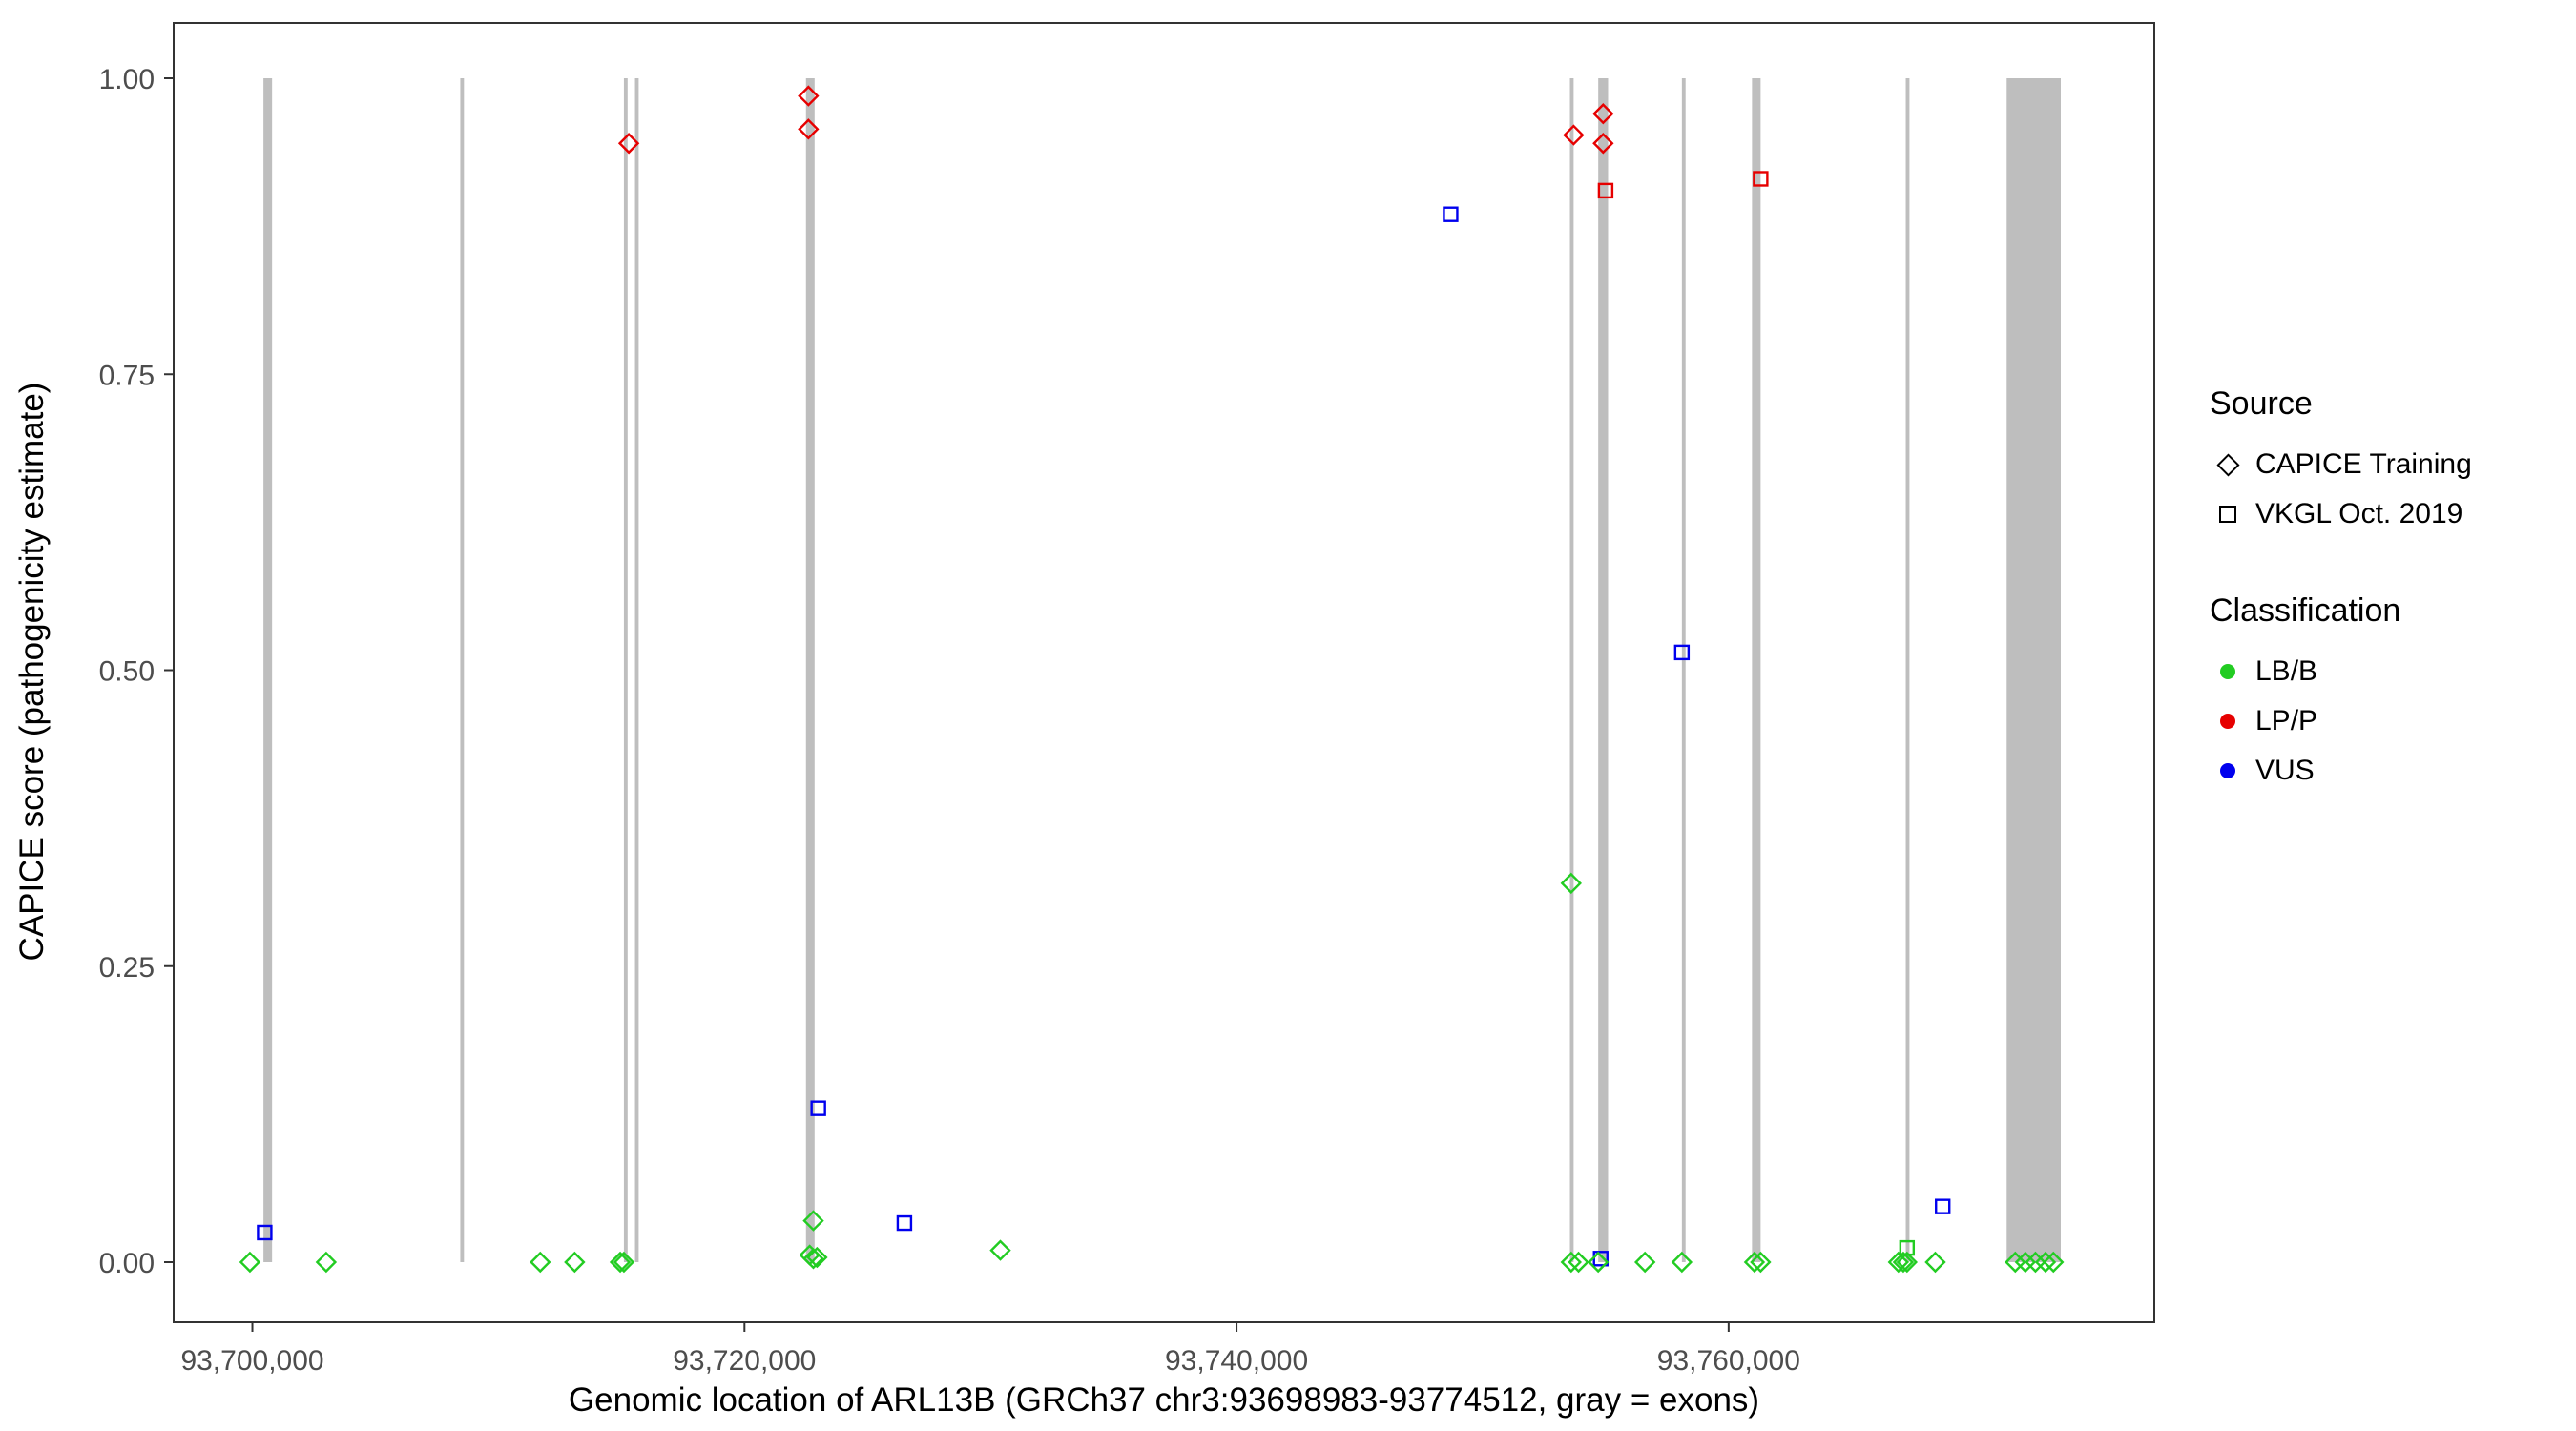 This screenshot has height=1431, width=2576. What do you see at coordinates (127, 1263) in the screenshot?
I see `y-tick-label: 0.00` at bounding box center [127, 1263].